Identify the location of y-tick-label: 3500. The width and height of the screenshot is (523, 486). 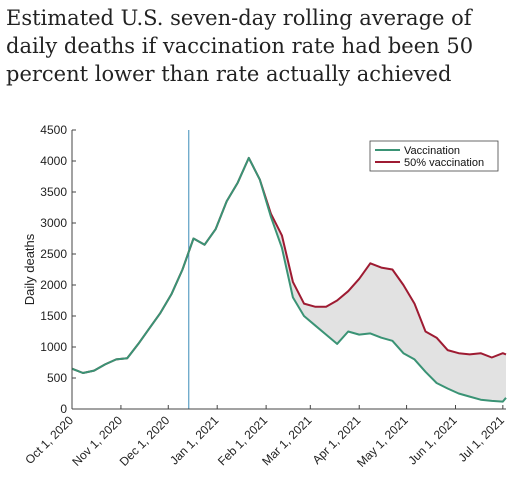
(53, 192).